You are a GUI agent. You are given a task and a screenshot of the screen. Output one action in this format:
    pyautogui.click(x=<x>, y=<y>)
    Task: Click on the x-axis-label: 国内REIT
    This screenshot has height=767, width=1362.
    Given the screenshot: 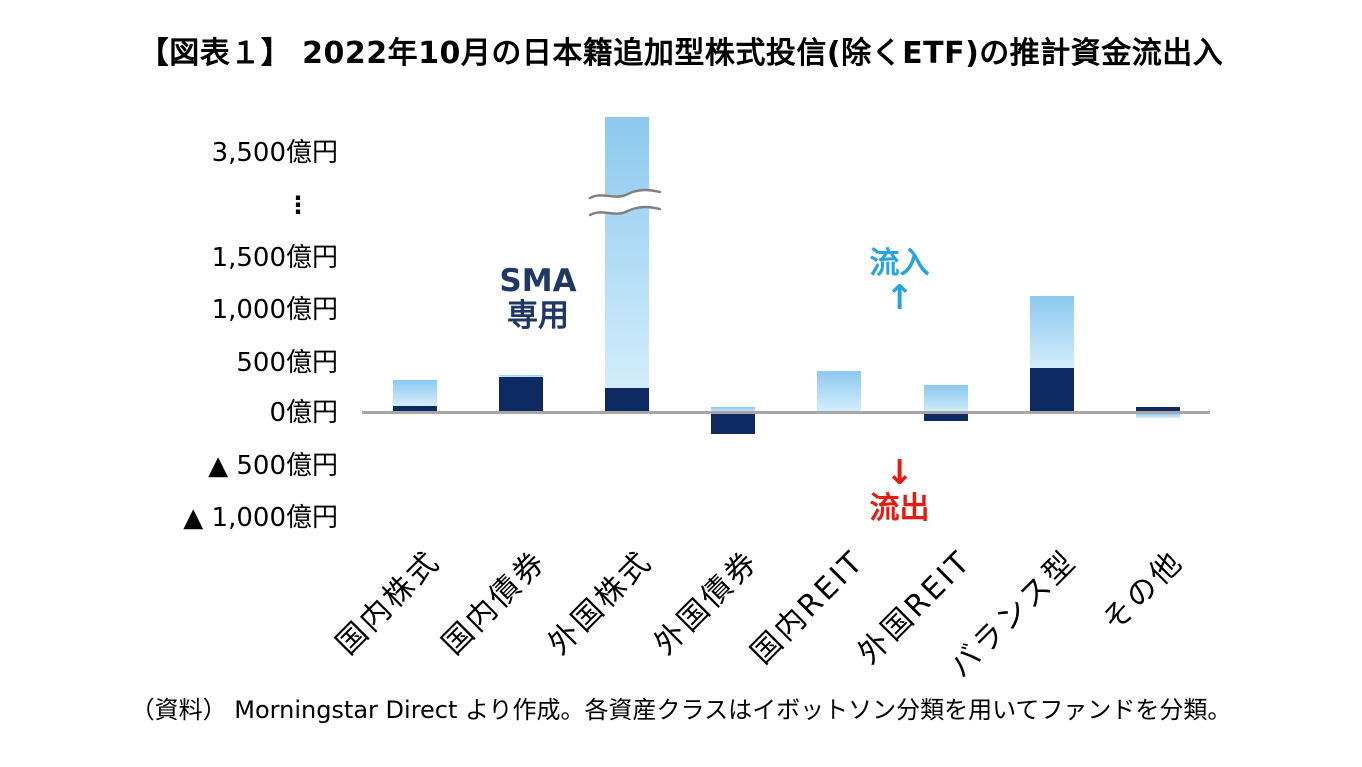 What is the action you would take?
    pyautogui.click(x=808, y=607)
    